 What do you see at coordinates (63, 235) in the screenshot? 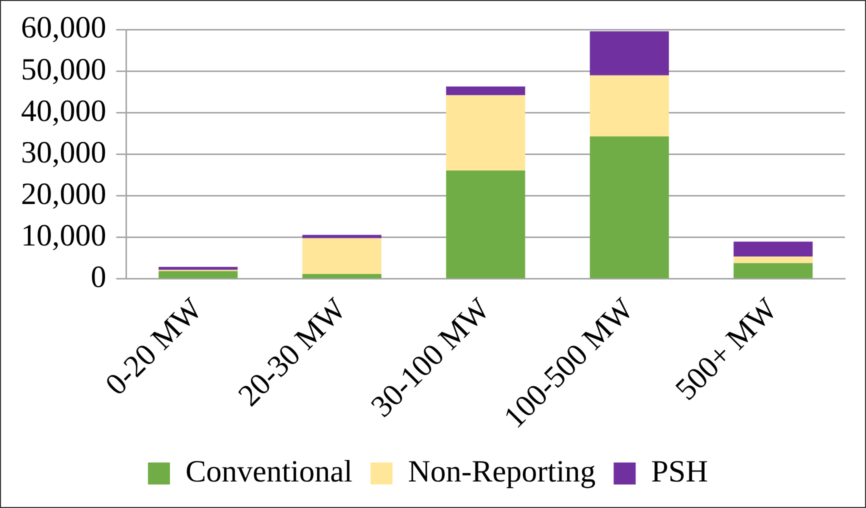
I see `y-tick-label: 10,000` at bounding box center [63, 235].